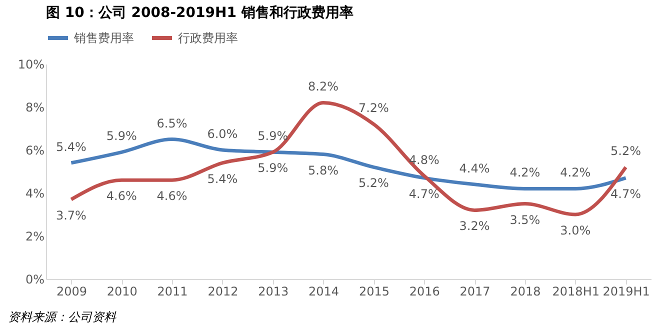 Image resolution: width=670 pixels, height=331 pixels. I want to click on x-tick-label: 2015, so click(374, 291).